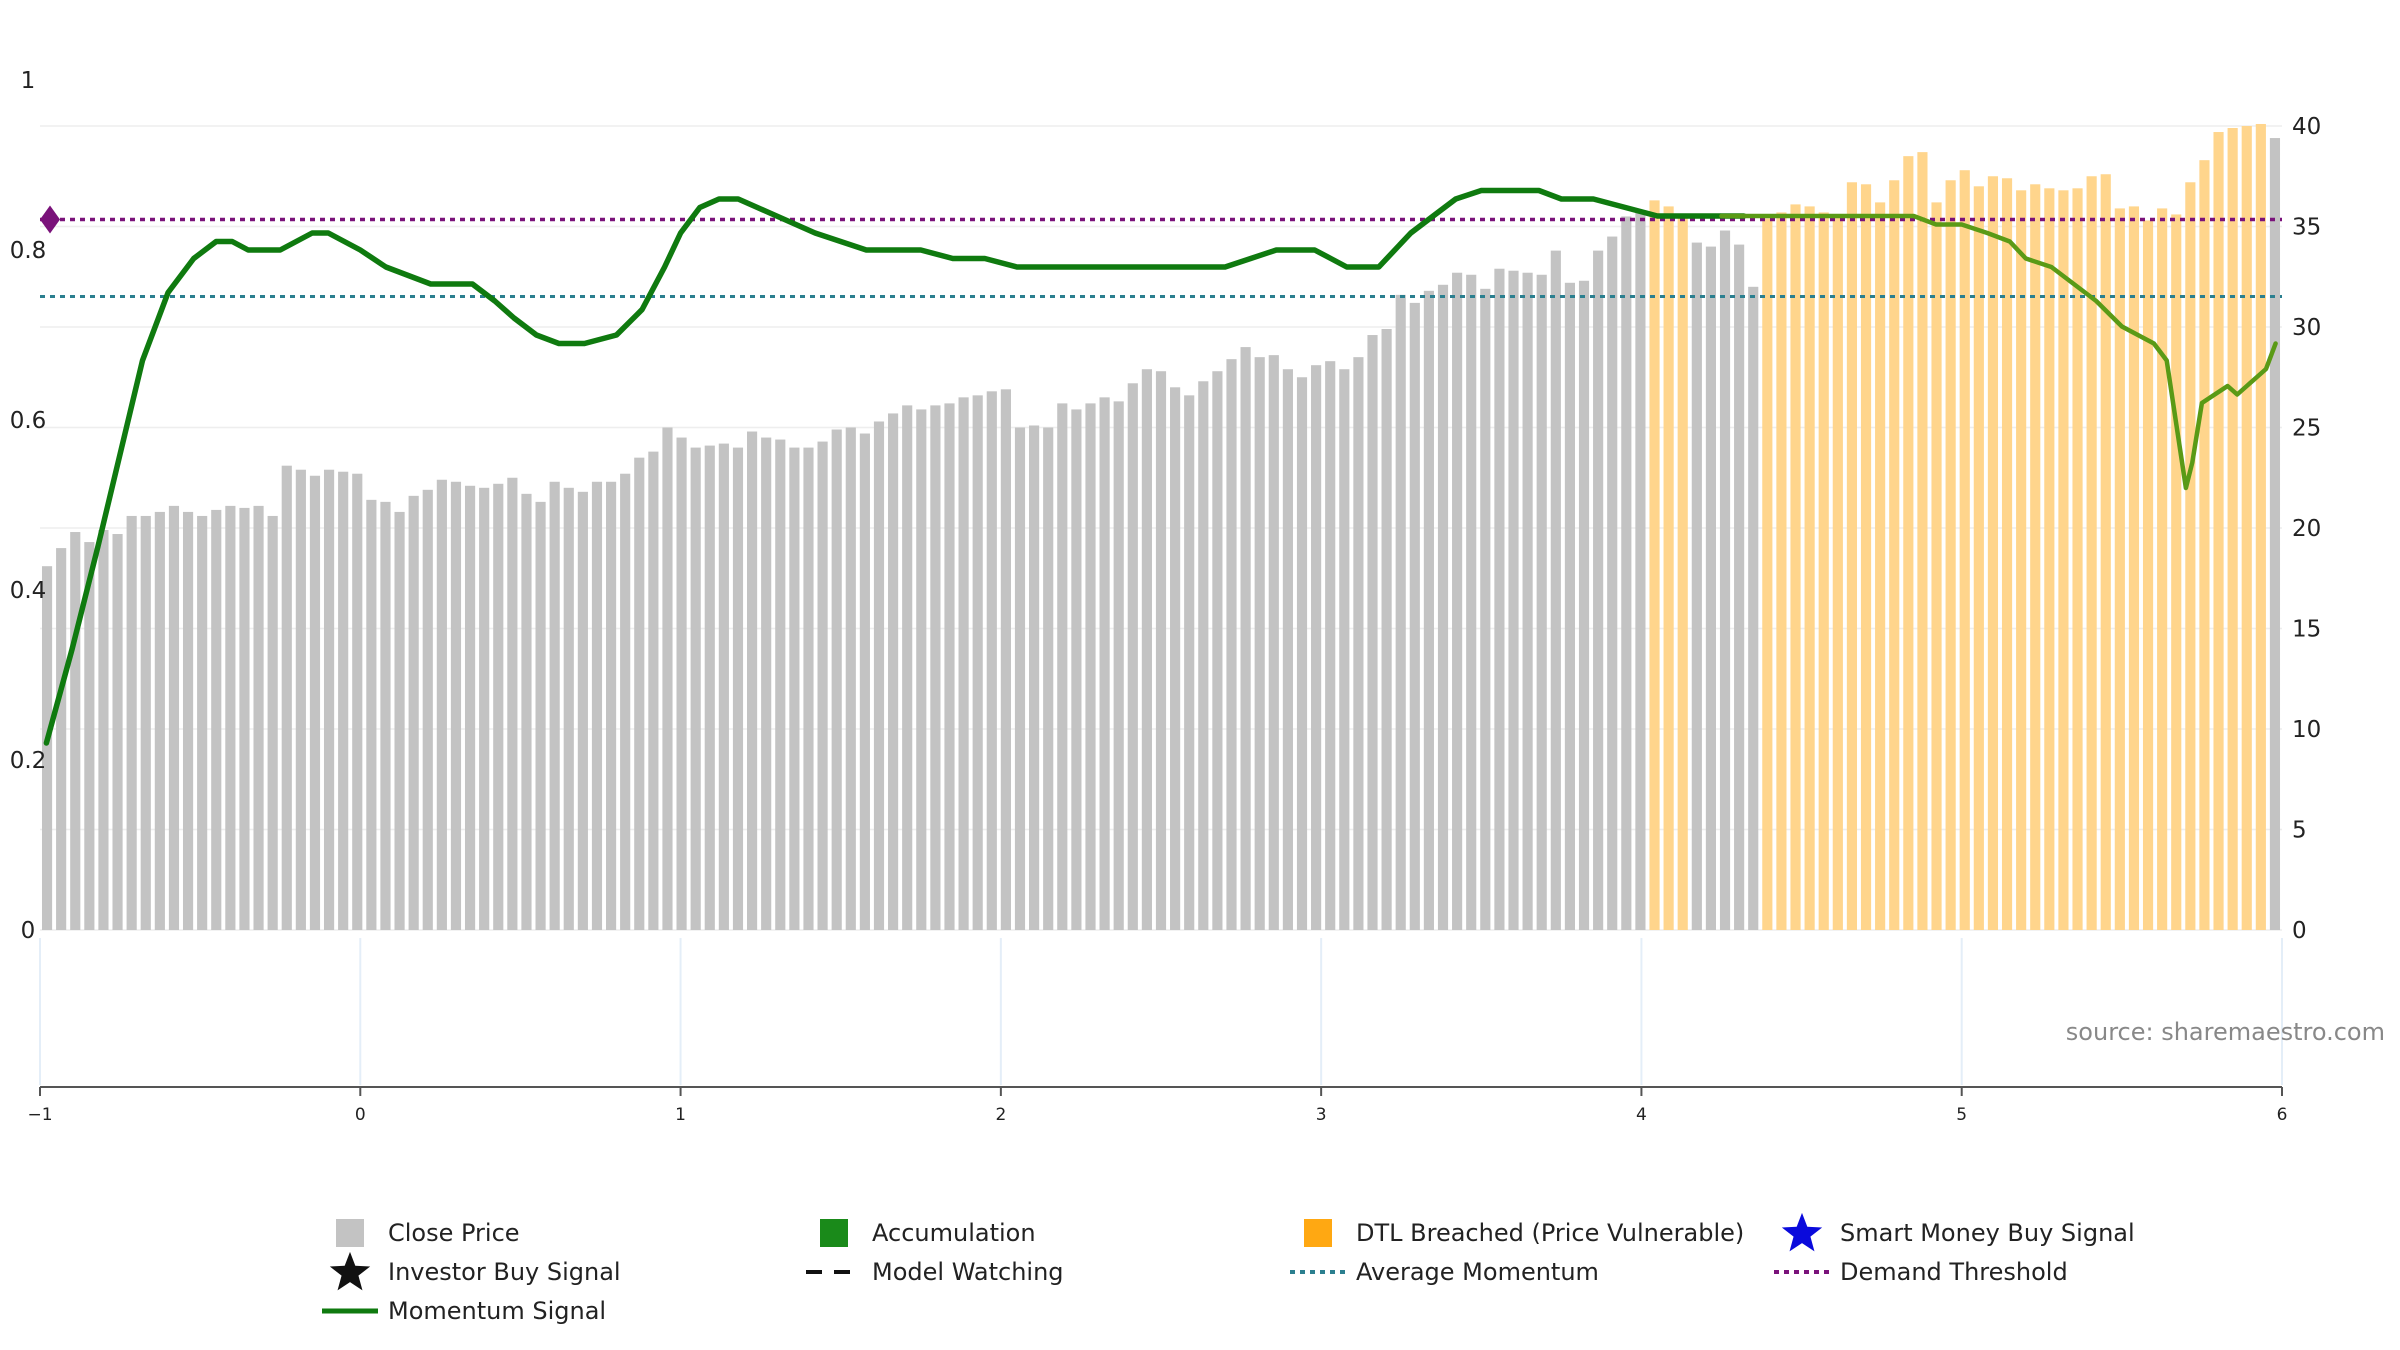 This screenshot has width=2400, height=1350. Describe the element at coordinates (2299, 931) in the screenshot. I see `y-right-tick-label: 0` at that location.